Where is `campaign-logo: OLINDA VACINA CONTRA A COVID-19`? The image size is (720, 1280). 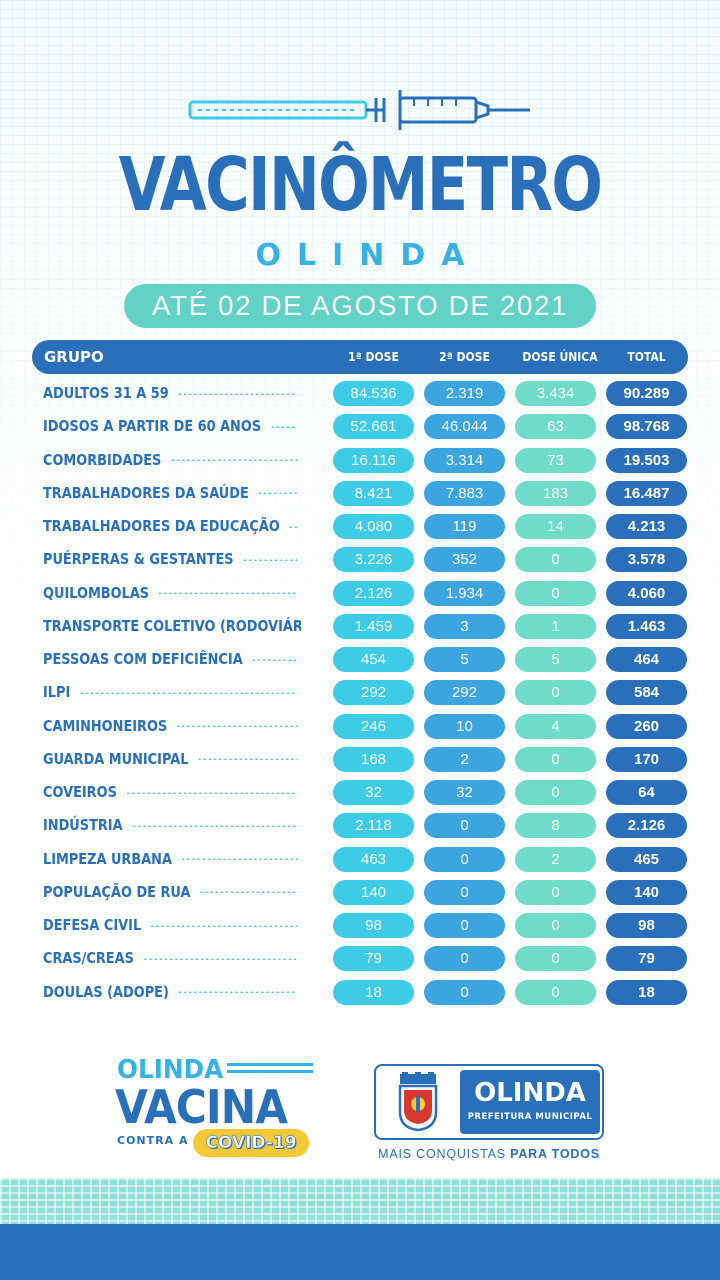 campaign-logo: OLINDA VACINA CONTRA A COVID-19 is located at coordinates (215, 1110).